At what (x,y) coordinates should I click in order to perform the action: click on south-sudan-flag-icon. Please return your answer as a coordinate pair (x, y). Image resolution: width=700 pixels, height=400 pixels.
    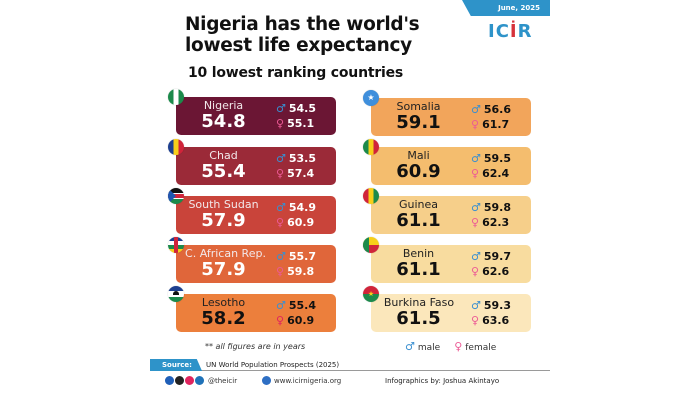
    Looking at the image, I should click on (176, 196).